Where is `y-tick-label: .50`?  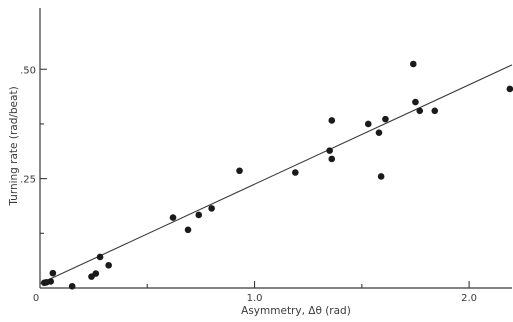
y-tick-label: .50 is located at coordinates (28, 70).